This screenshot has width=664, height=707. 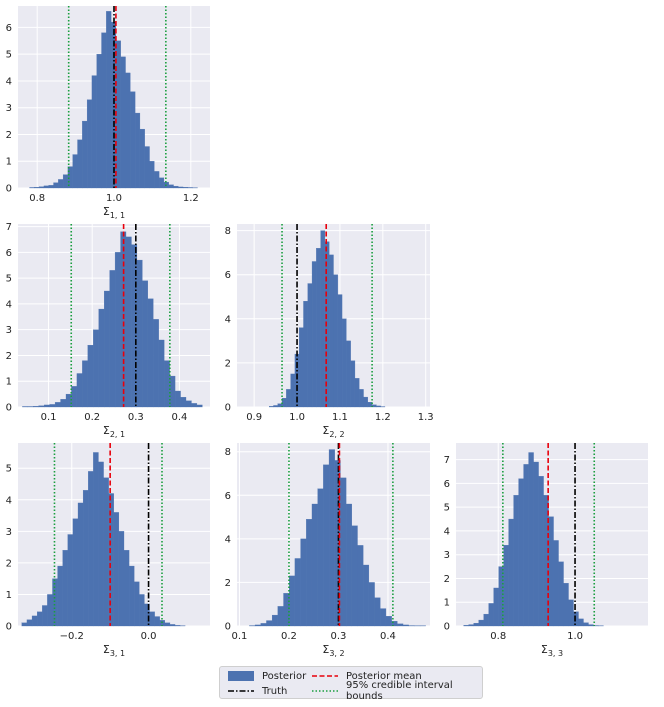 I want to click on x-axis-label: Σ3, 2, so click(x=333, y=650).